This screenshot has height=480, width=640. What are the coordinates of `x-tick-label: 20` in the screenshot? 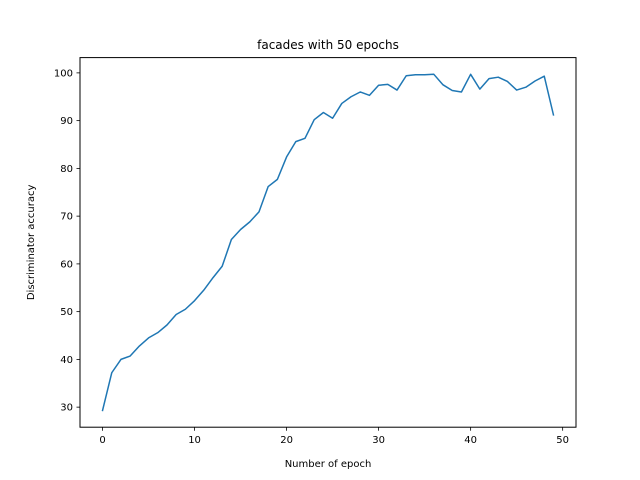 It's located at (286, 440).